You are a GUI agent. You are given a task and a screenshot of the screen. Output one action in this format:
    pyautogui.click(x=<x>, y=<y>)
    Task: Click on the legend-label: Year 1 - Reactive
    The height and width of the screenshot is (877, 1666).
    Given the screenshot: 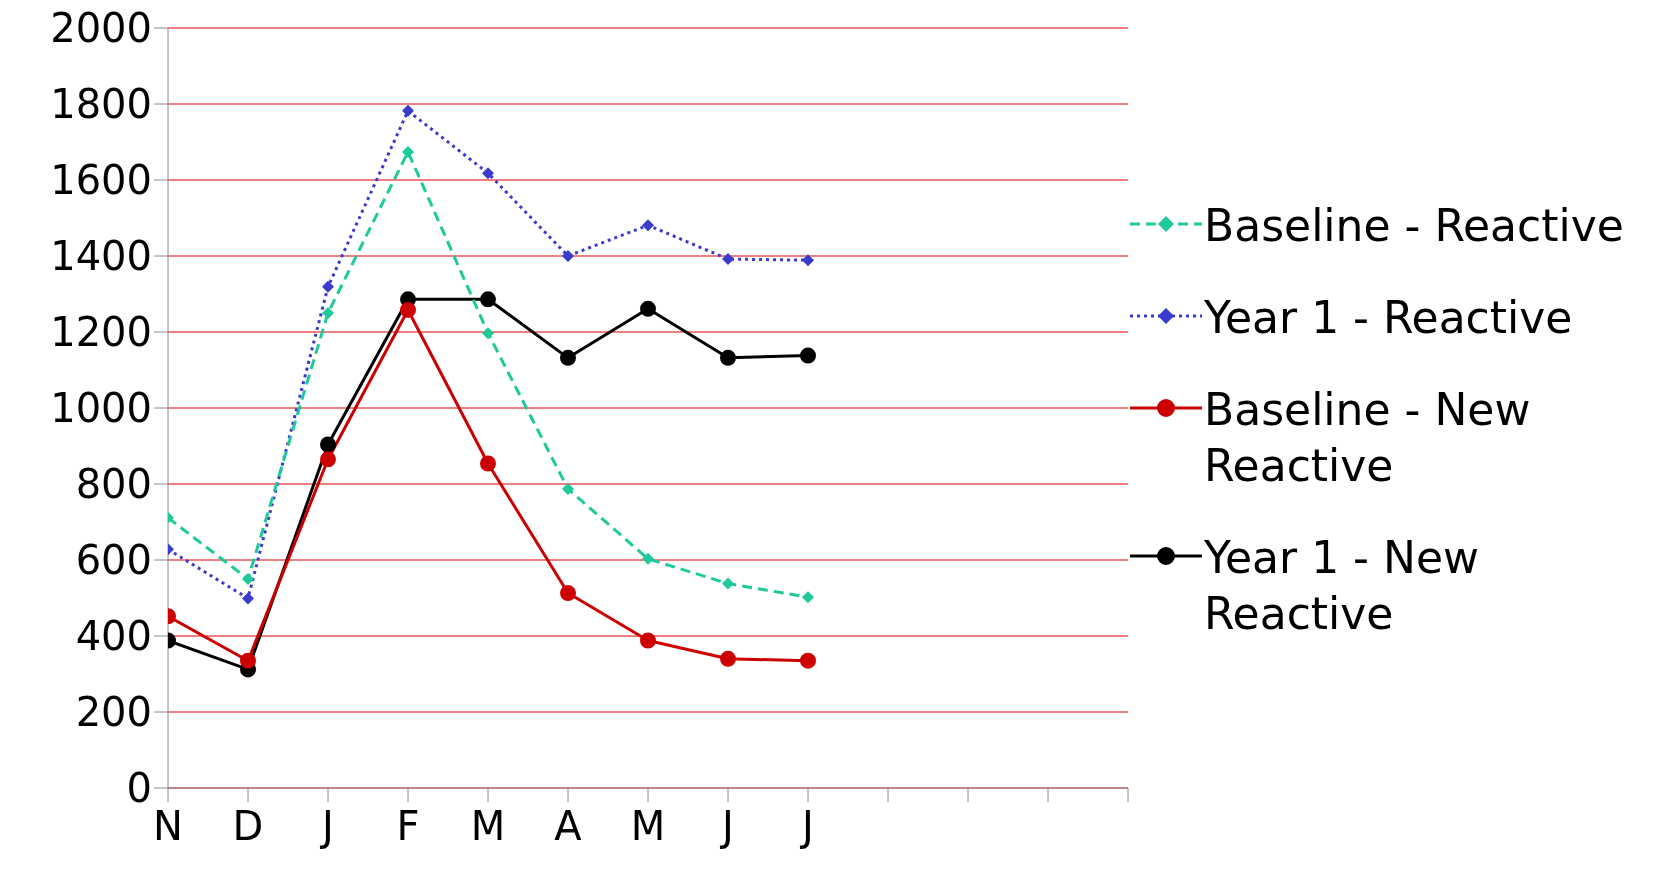 What is the action you would take?
    pyautogui.click(x=1388, y=318)
    